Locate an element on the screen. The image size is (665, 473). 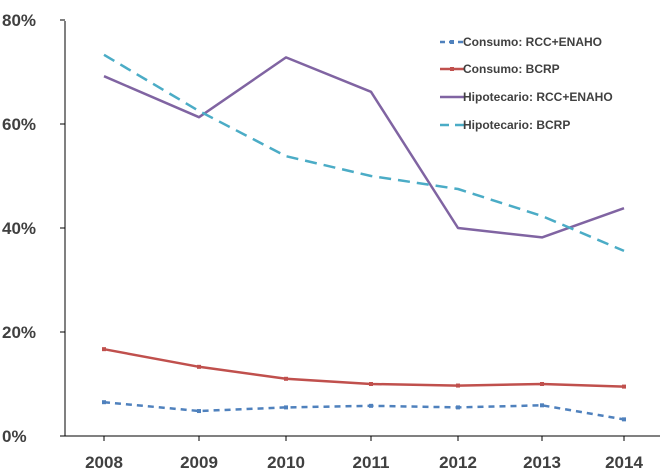
y-axis-ticks: 0% 20% 40% 60% 80% is located at coordinates (33, 228).